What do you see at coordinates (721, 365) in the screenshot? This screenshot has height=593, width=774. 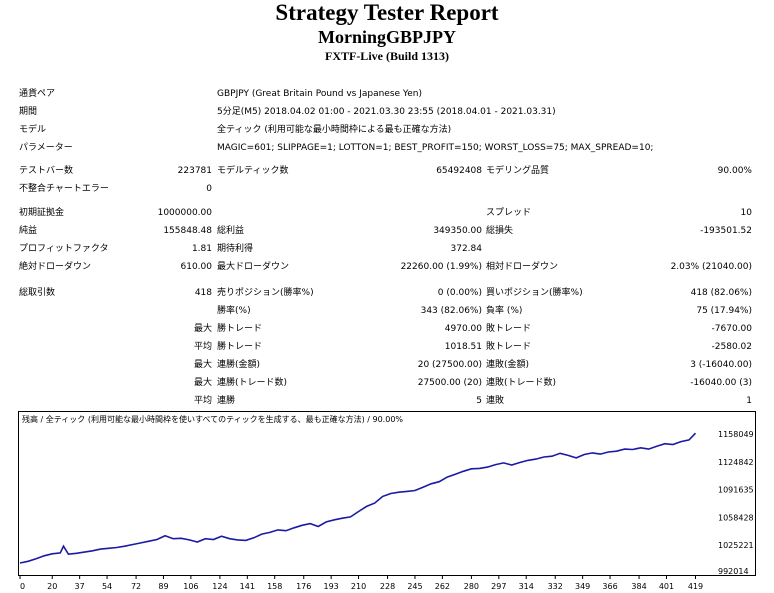 I see `cons-losses-value: 3 (-16040.00)` at bounding box center [721, 365].